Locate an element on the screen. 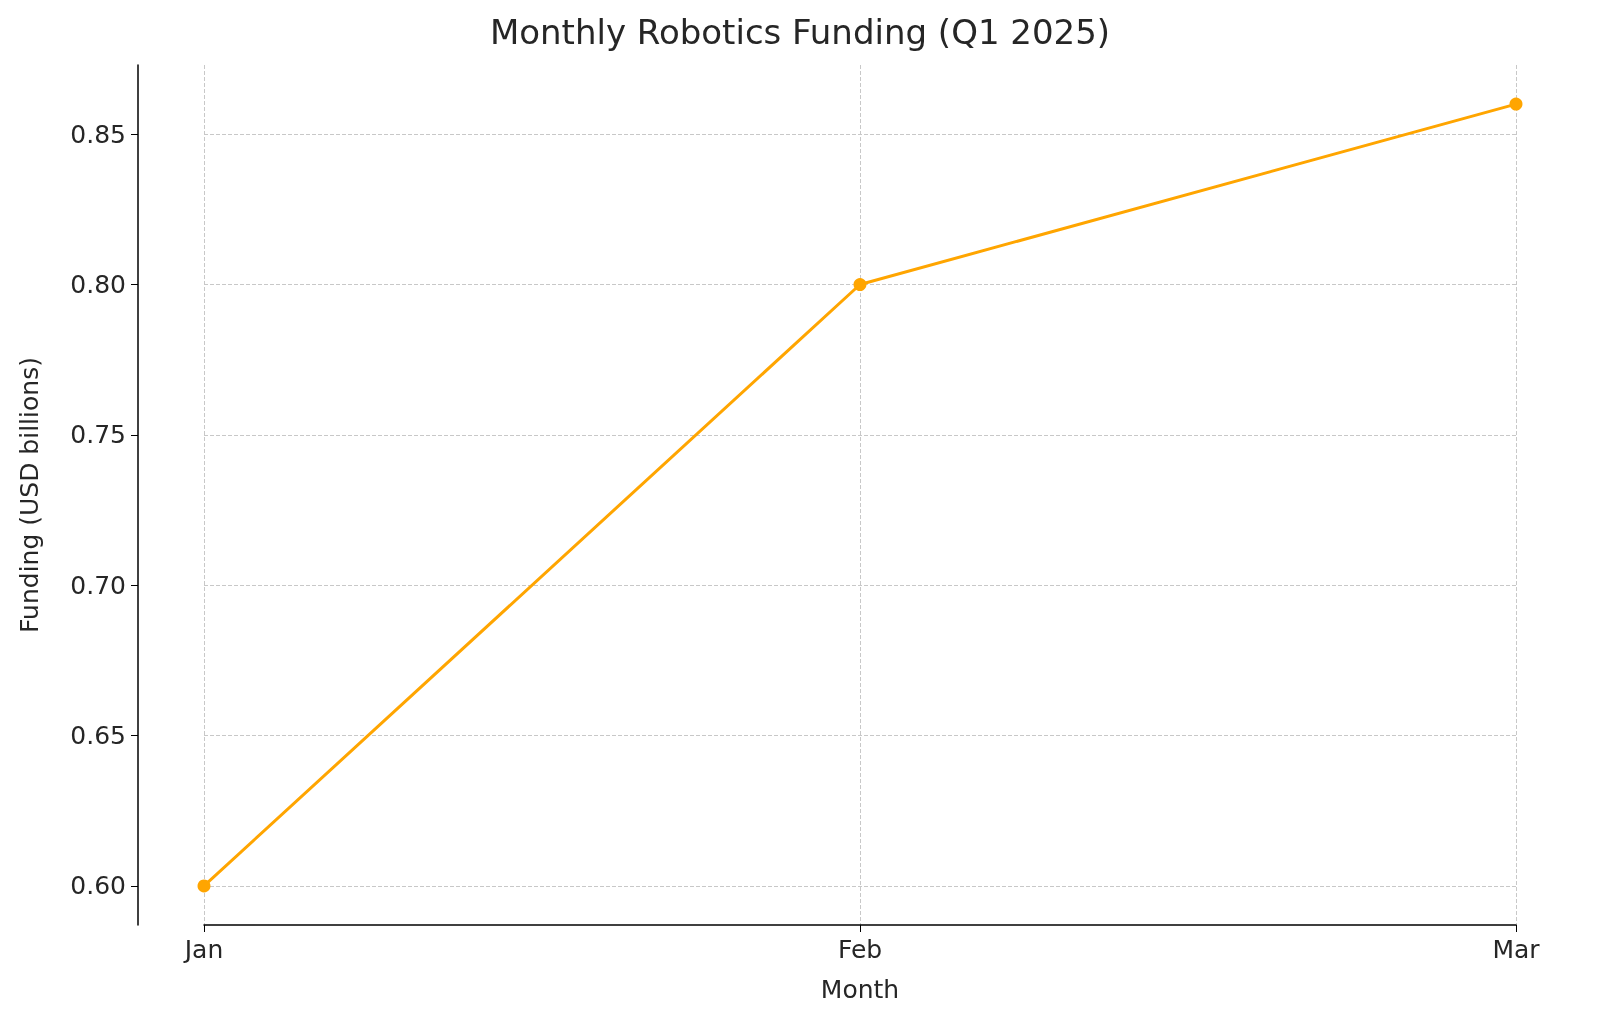  x-tick-label: Jan is located at coordinates (203, 949).